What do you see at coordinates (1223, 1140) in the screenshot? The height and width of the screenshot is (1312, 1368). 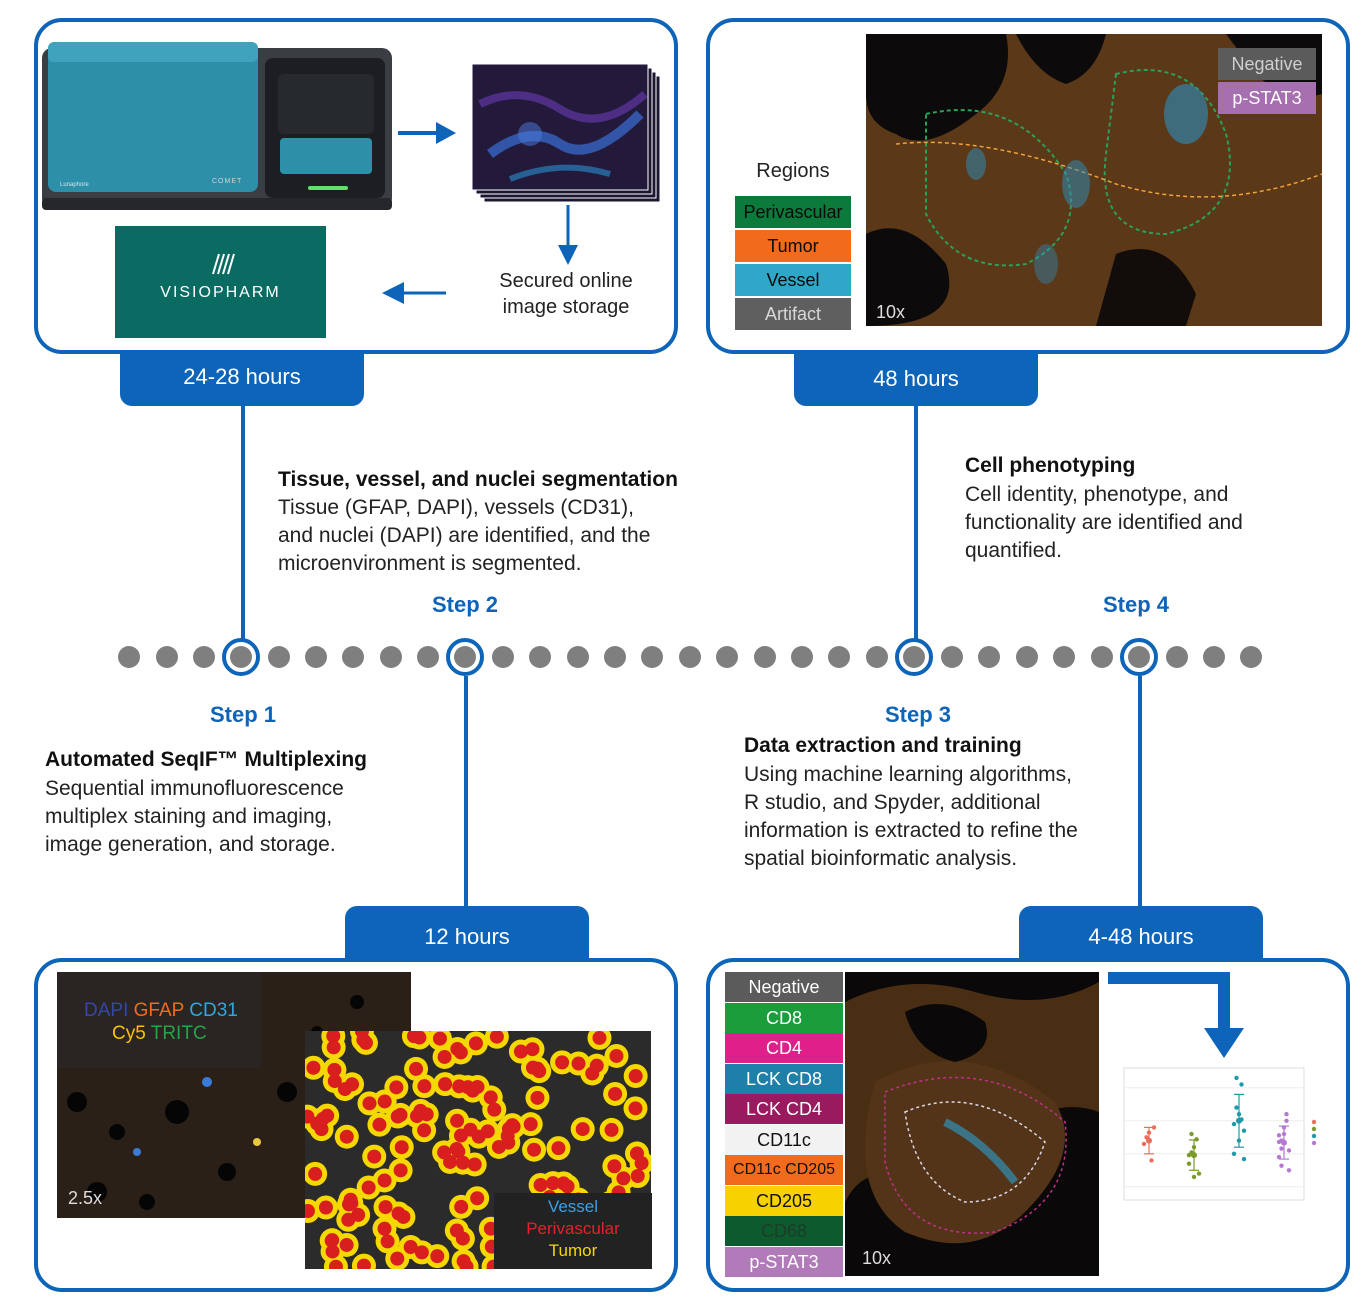 I see `dot-plot` at bounding box center [1223, 1140].